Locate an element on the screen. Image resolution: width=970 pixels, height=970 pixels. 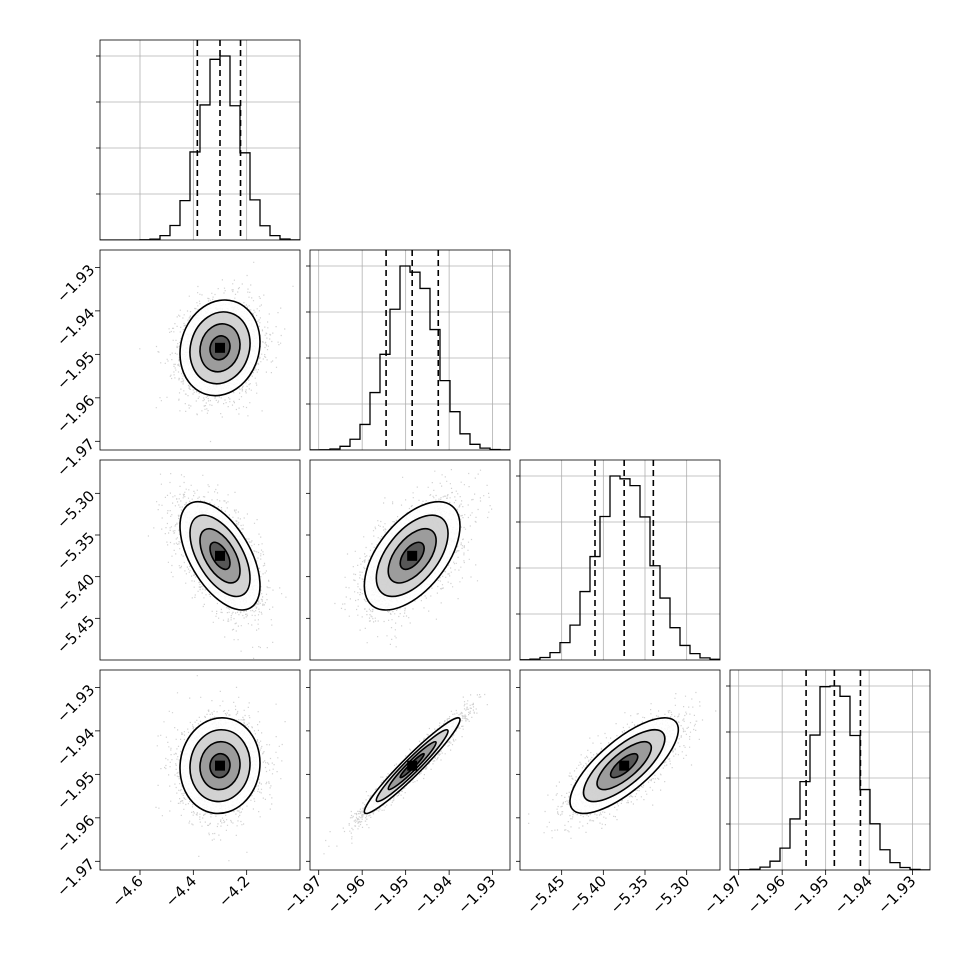
y-tick-label: −5.45 is located at coordinates (75, 634).